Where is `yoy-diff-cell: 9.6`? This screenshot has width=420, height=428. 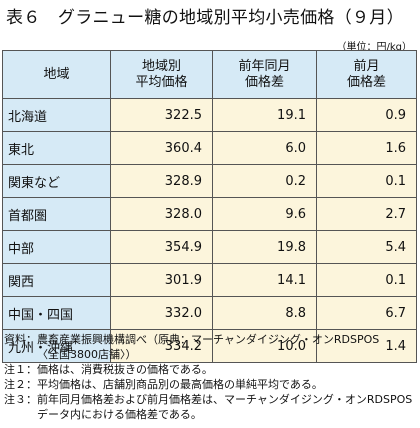
yoy-diff-cell: 9.6 is located at coordinates (264, 214).